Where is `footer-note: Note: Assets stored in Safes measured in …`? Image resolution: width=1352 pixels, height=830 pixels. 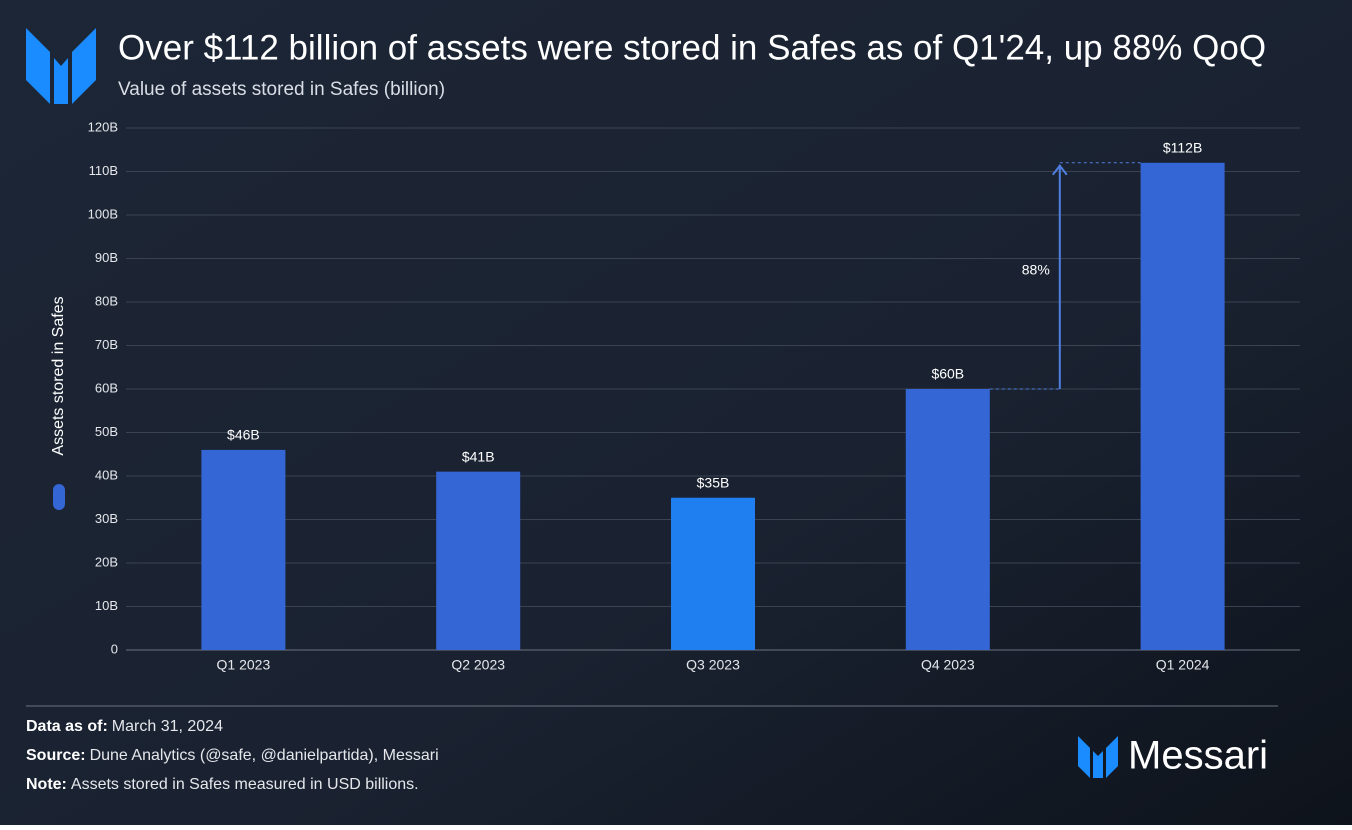
footer-note: Note: Assets stored in Safes measured in … is located at coordinates (222, 784).